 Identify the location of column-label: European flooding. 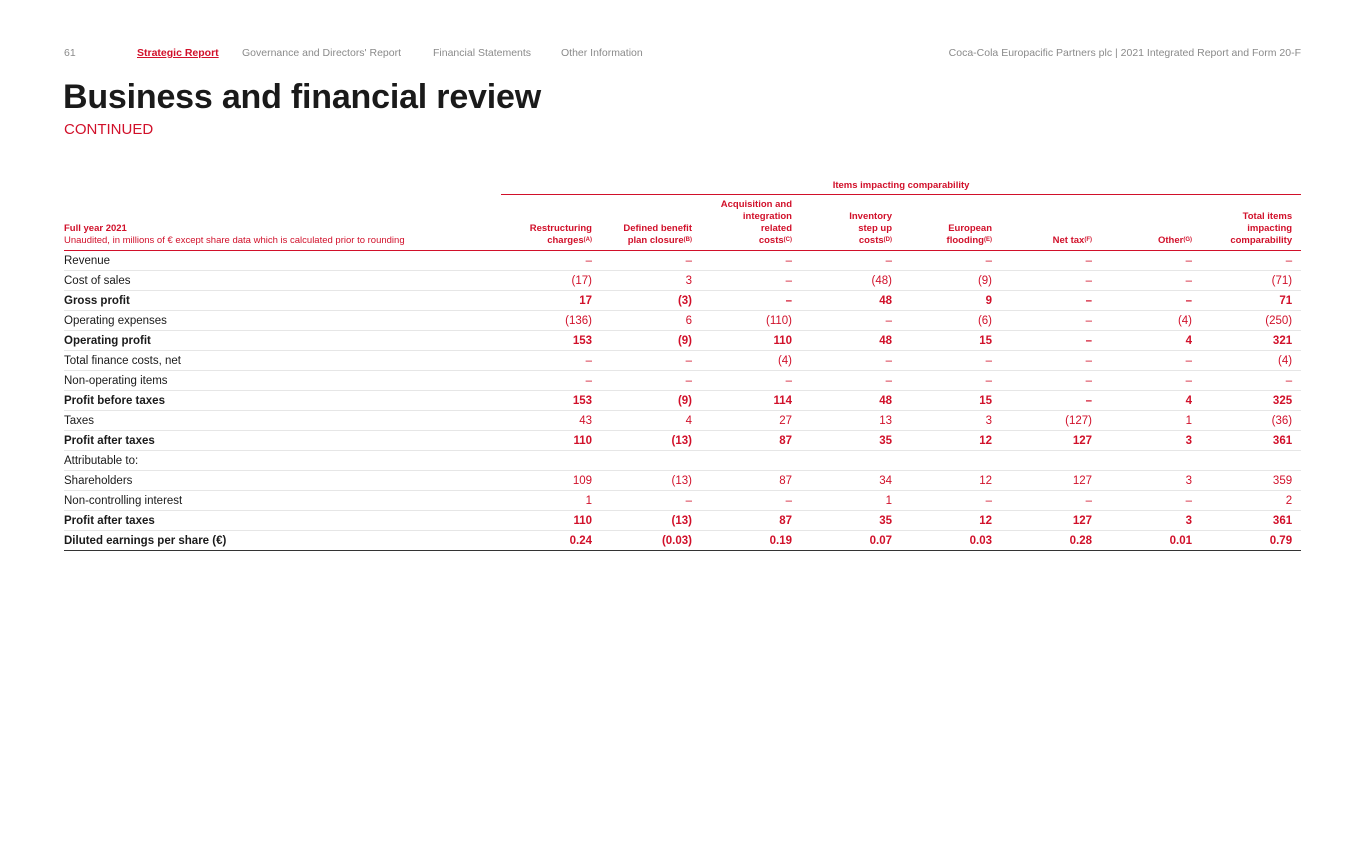
(969, 234).